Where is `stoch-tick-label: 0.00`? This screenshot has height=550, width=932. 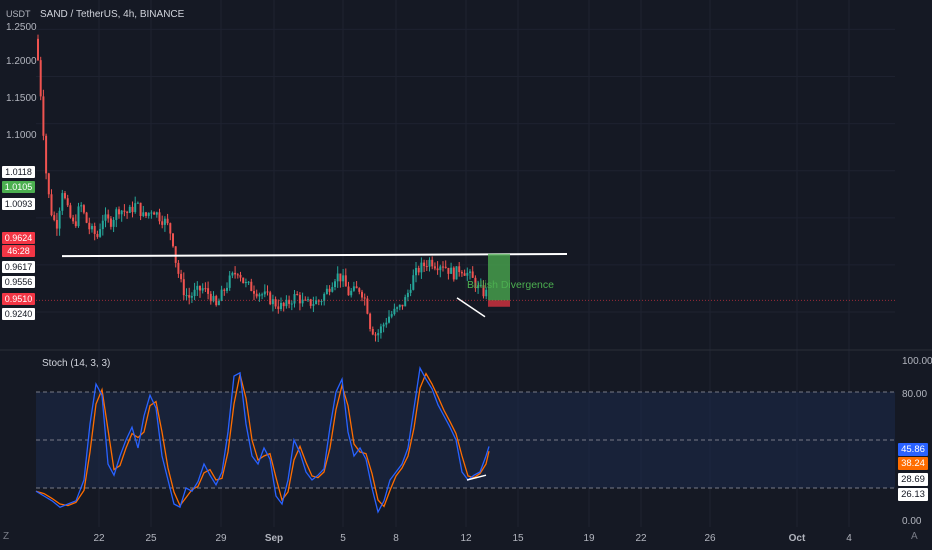 stoch-tick-label: 0.00 is located at coordinates (912, 521).